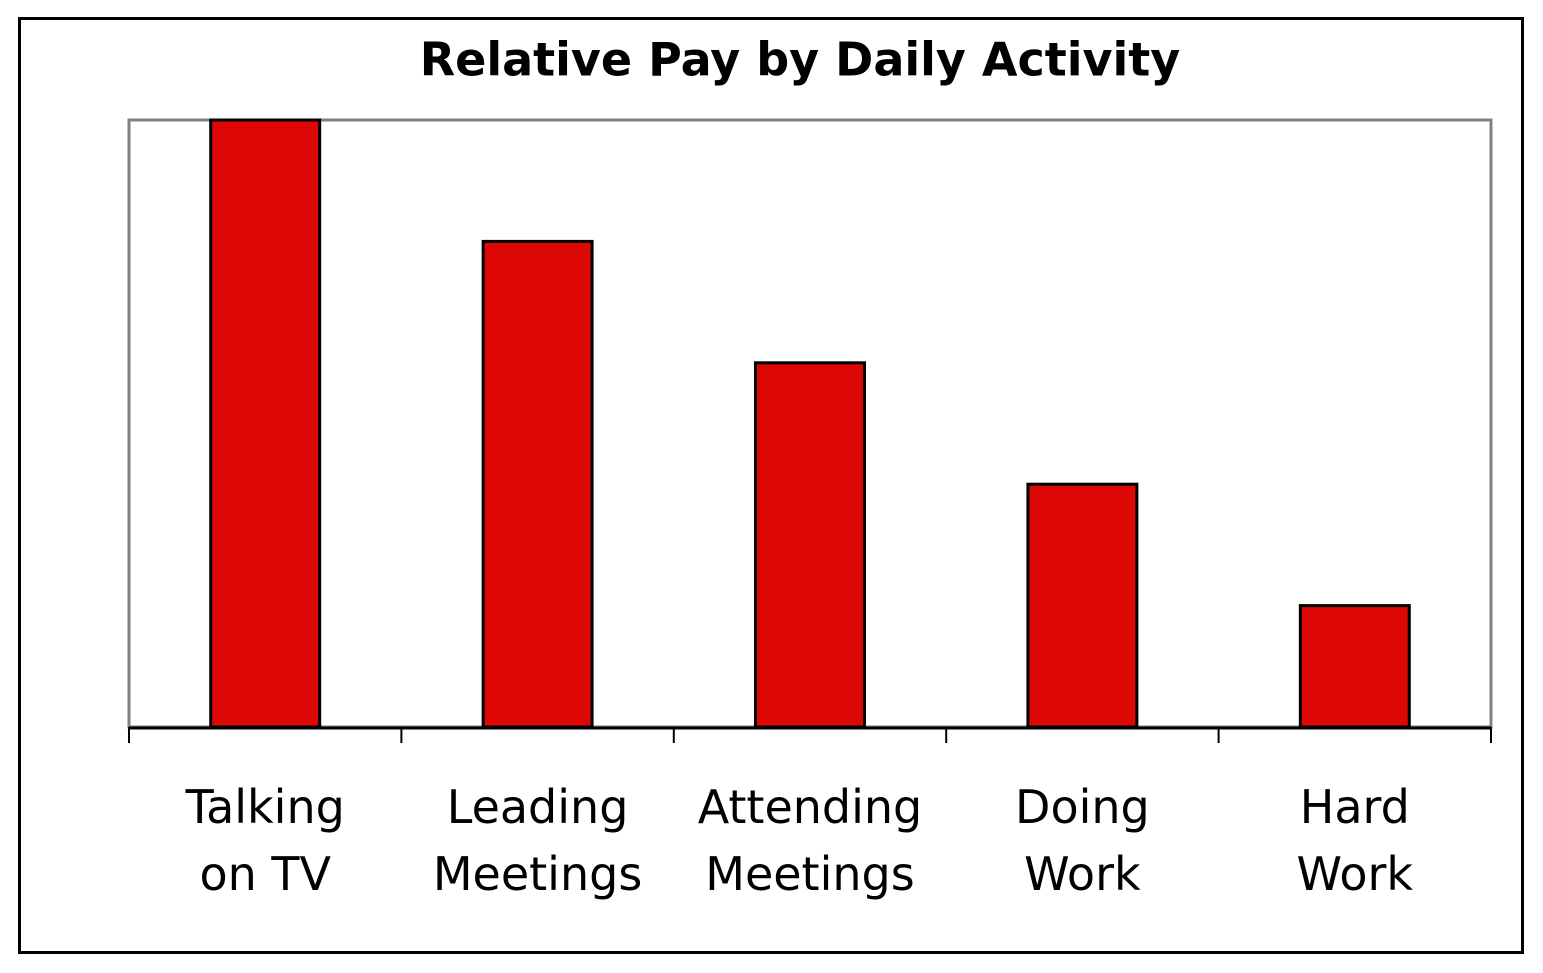 This screenshot has width=1543, height=973. What do you see at coordinates (800, 60) in the screenshot?
I see `chart-title: Relative Pay by Daily Activity` at bounding box center [800, 60].